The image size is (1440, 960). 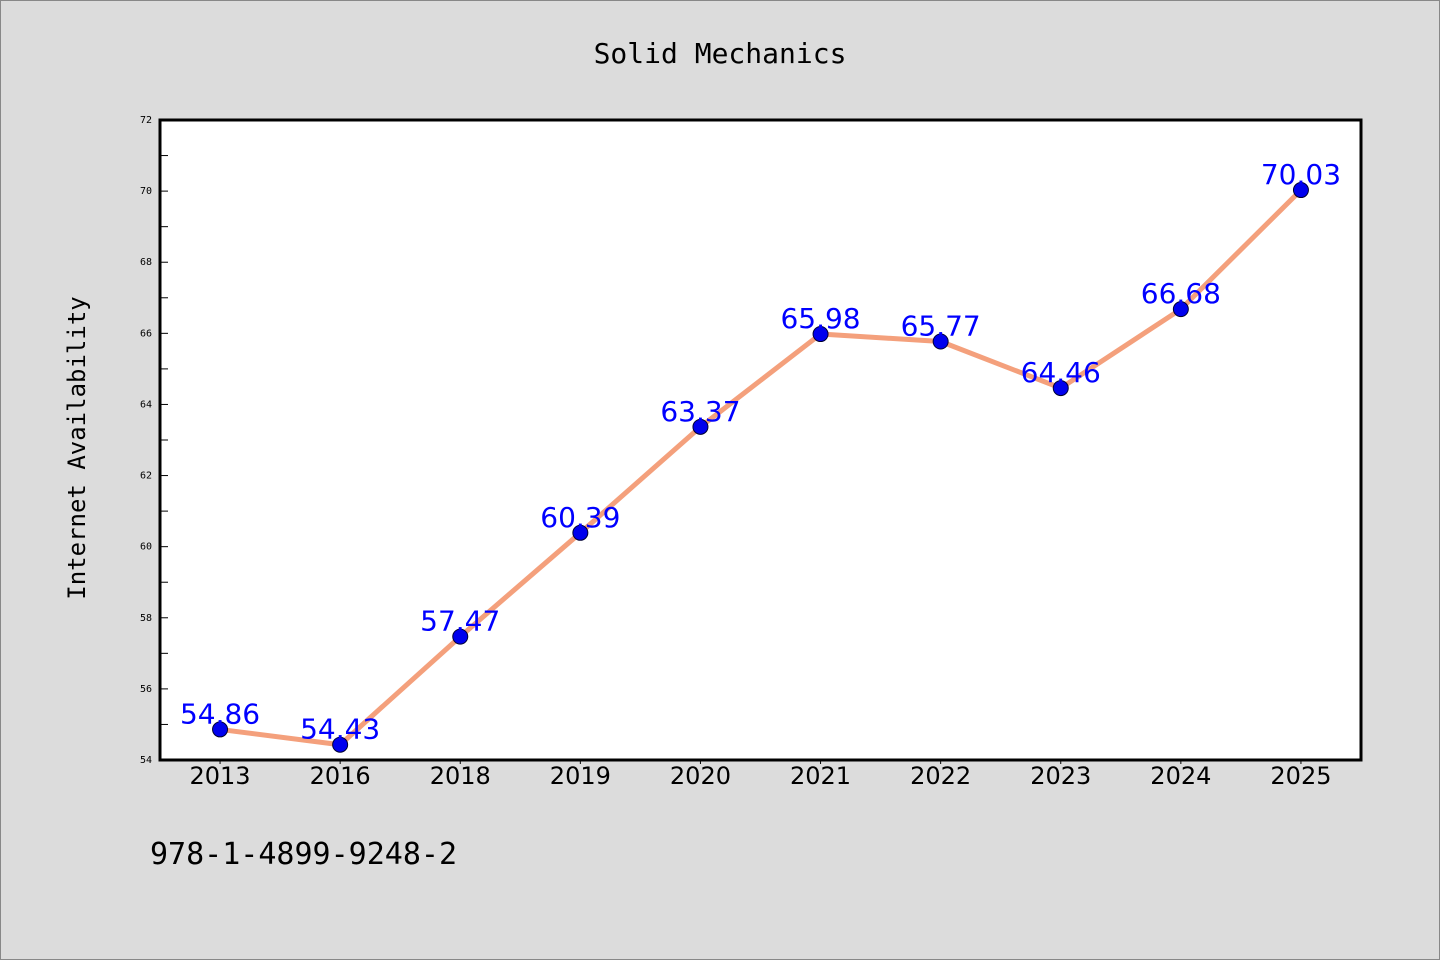 I want to click on data-label: 65.98, so click(x=820, y=318).